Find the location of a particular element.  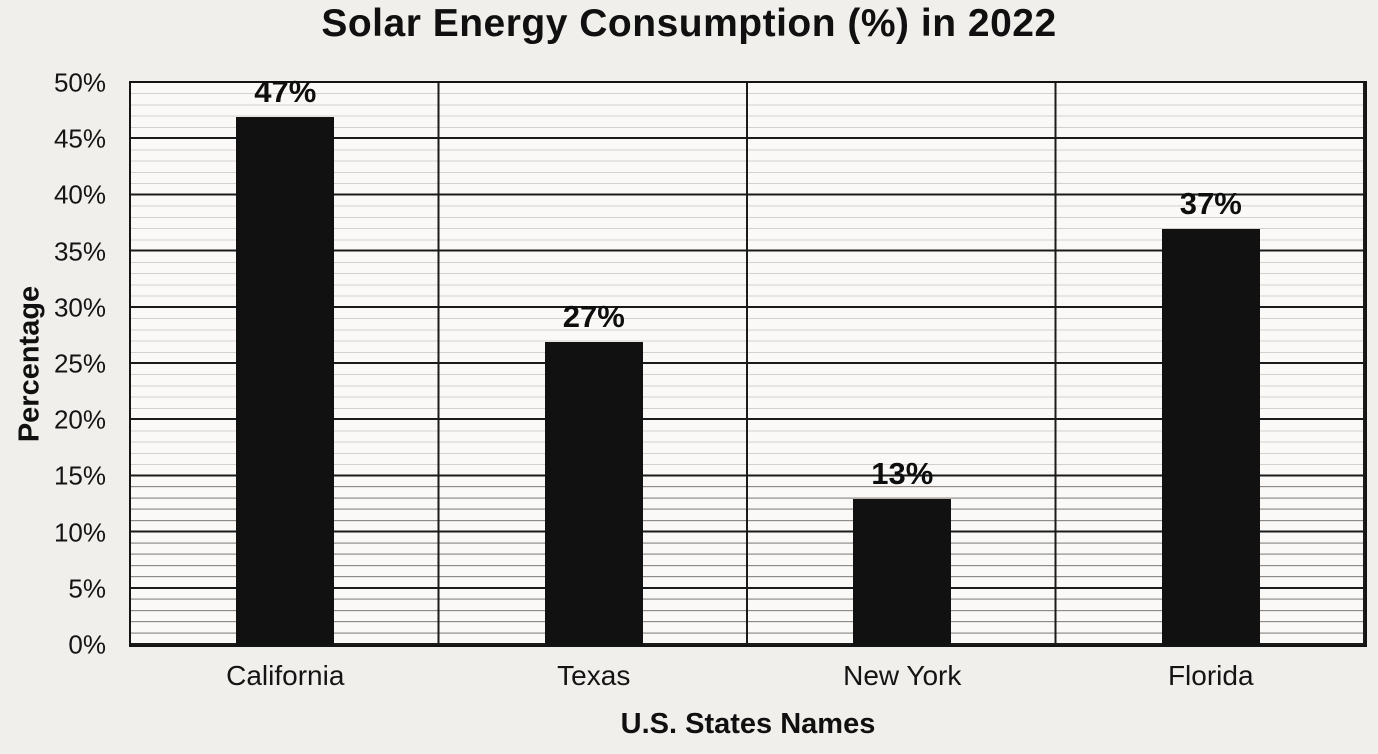

bar-value-label-texas: 27% is located at coordinates (593, 316).